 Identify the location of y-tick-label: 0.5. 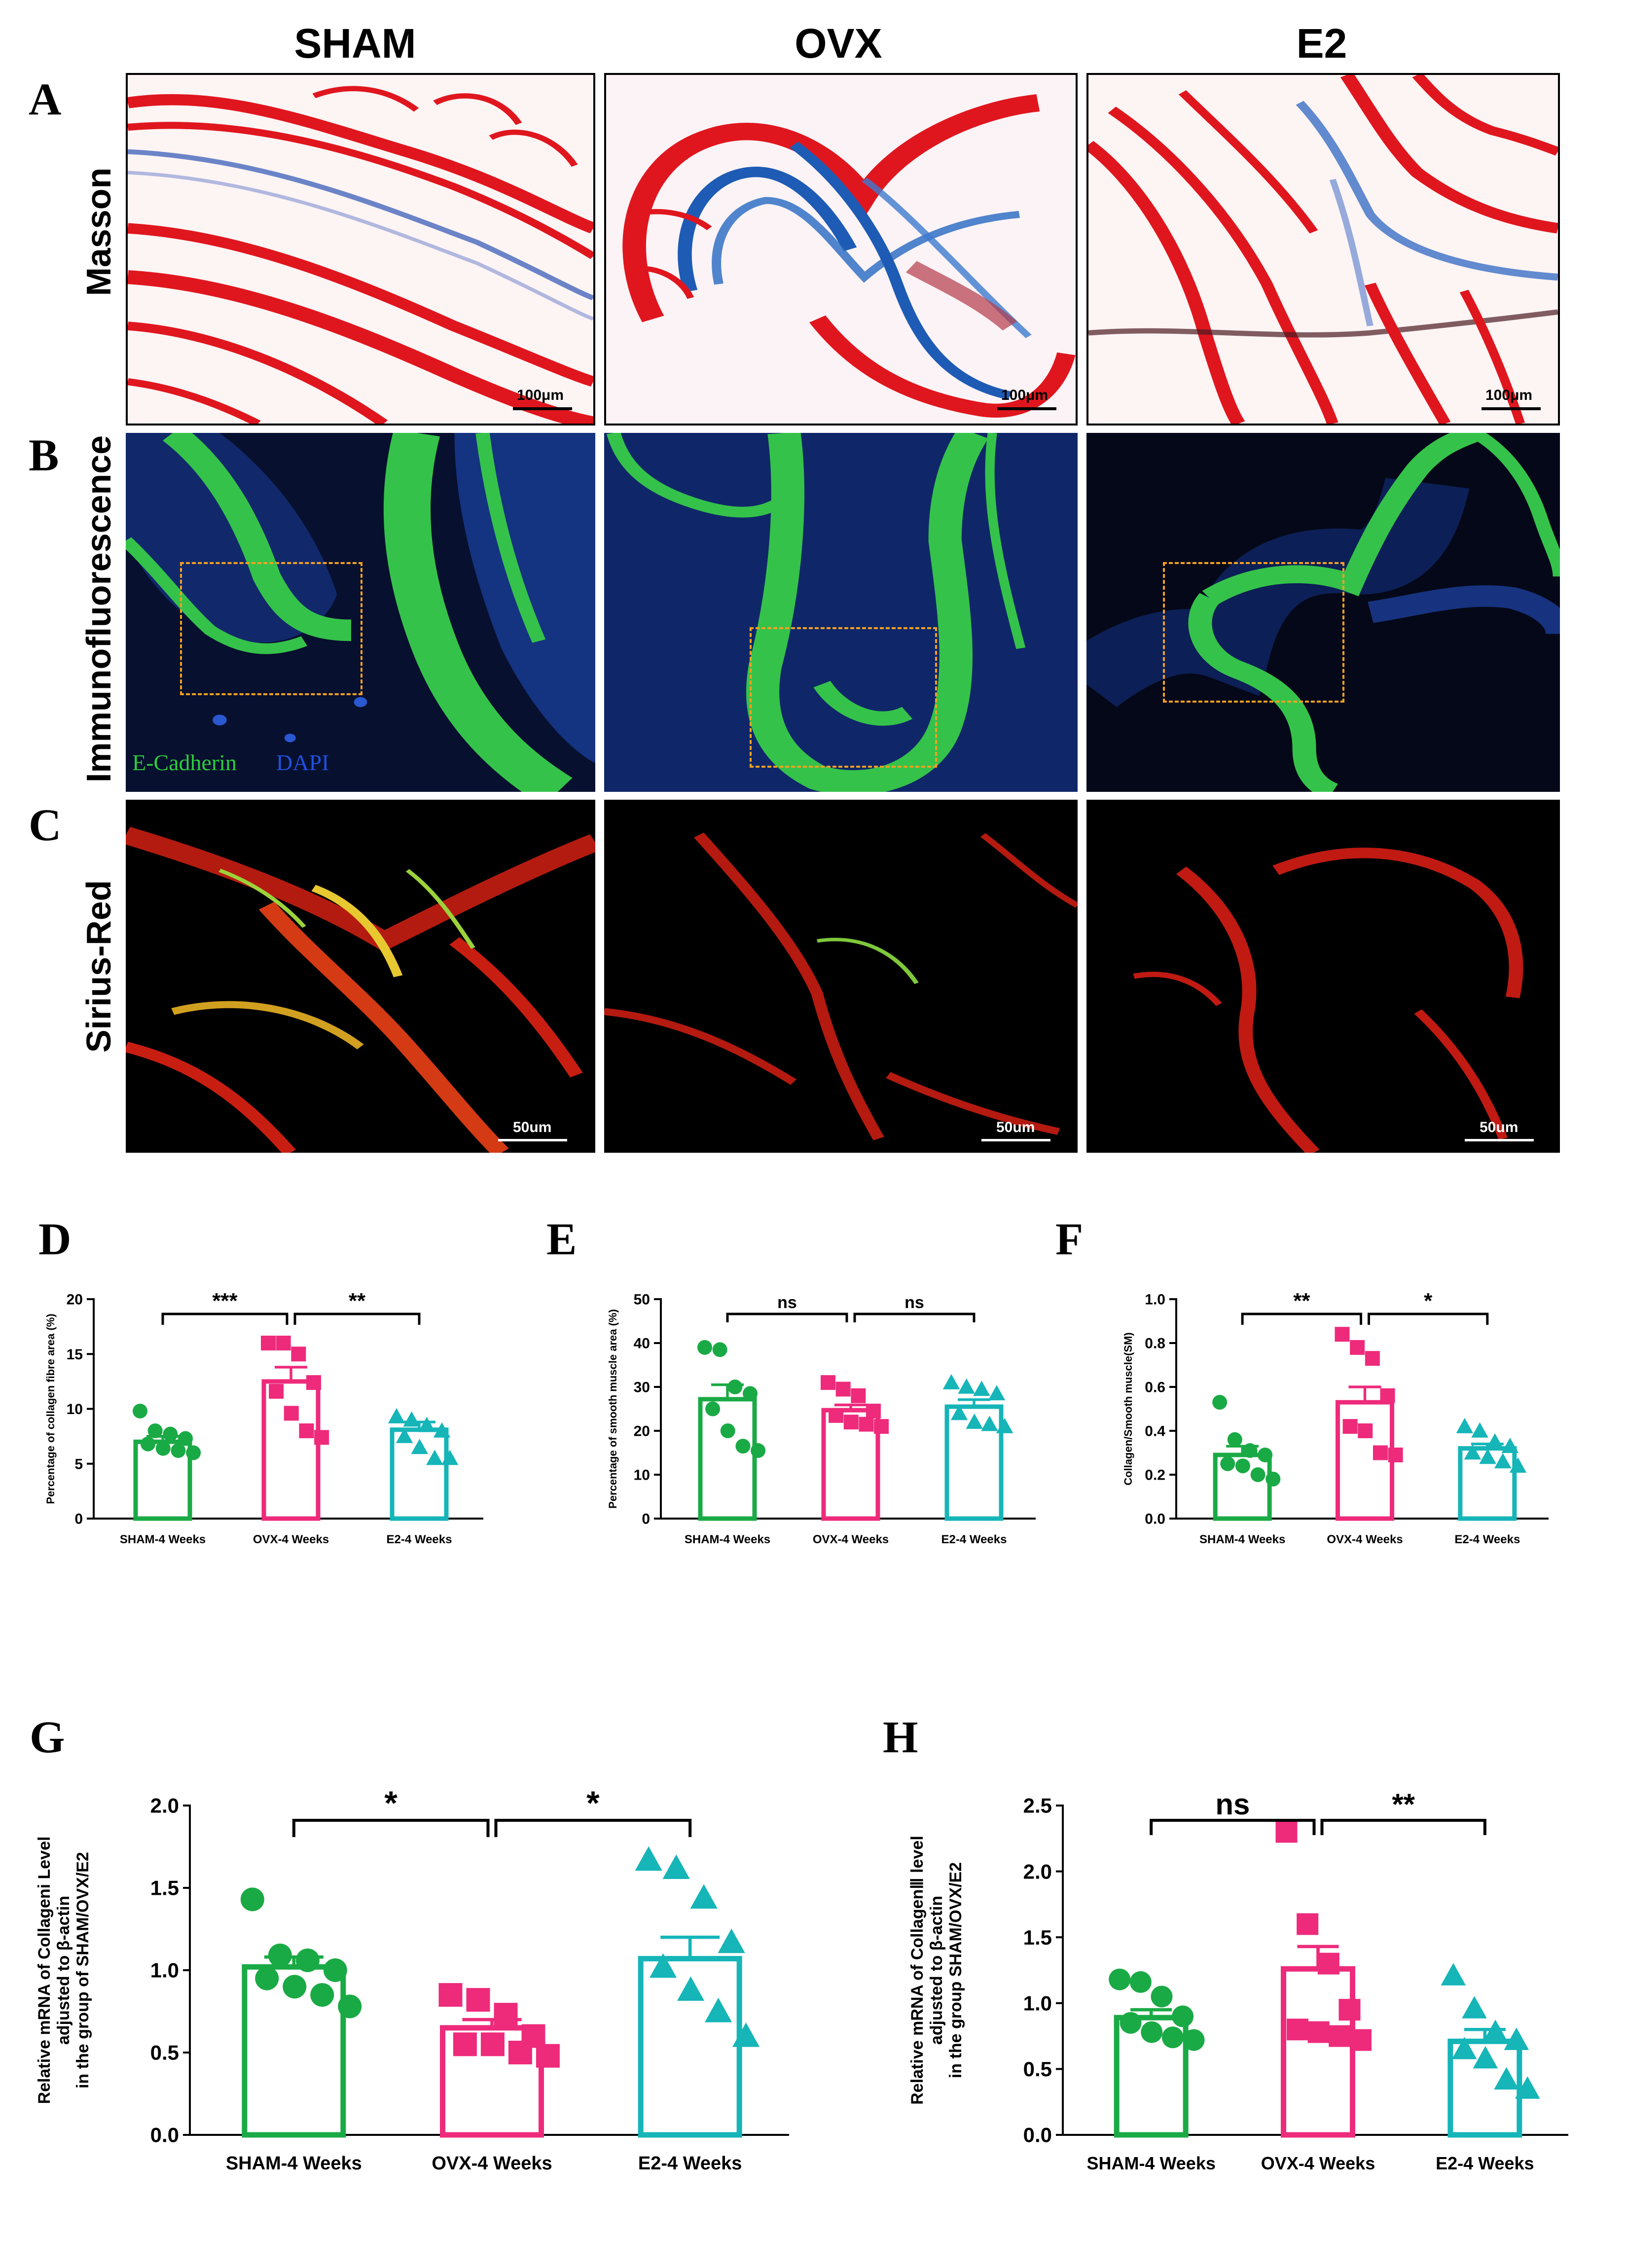
(1037, 2069).